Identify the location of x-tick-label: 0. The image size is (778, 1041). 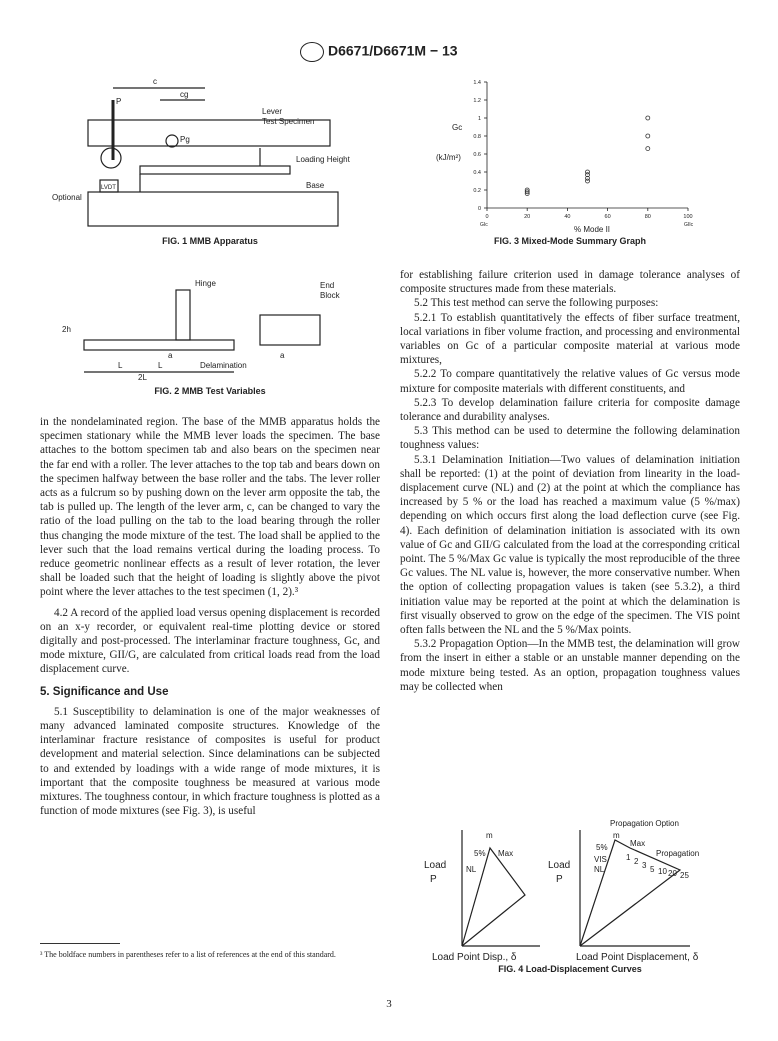
(486, 217).